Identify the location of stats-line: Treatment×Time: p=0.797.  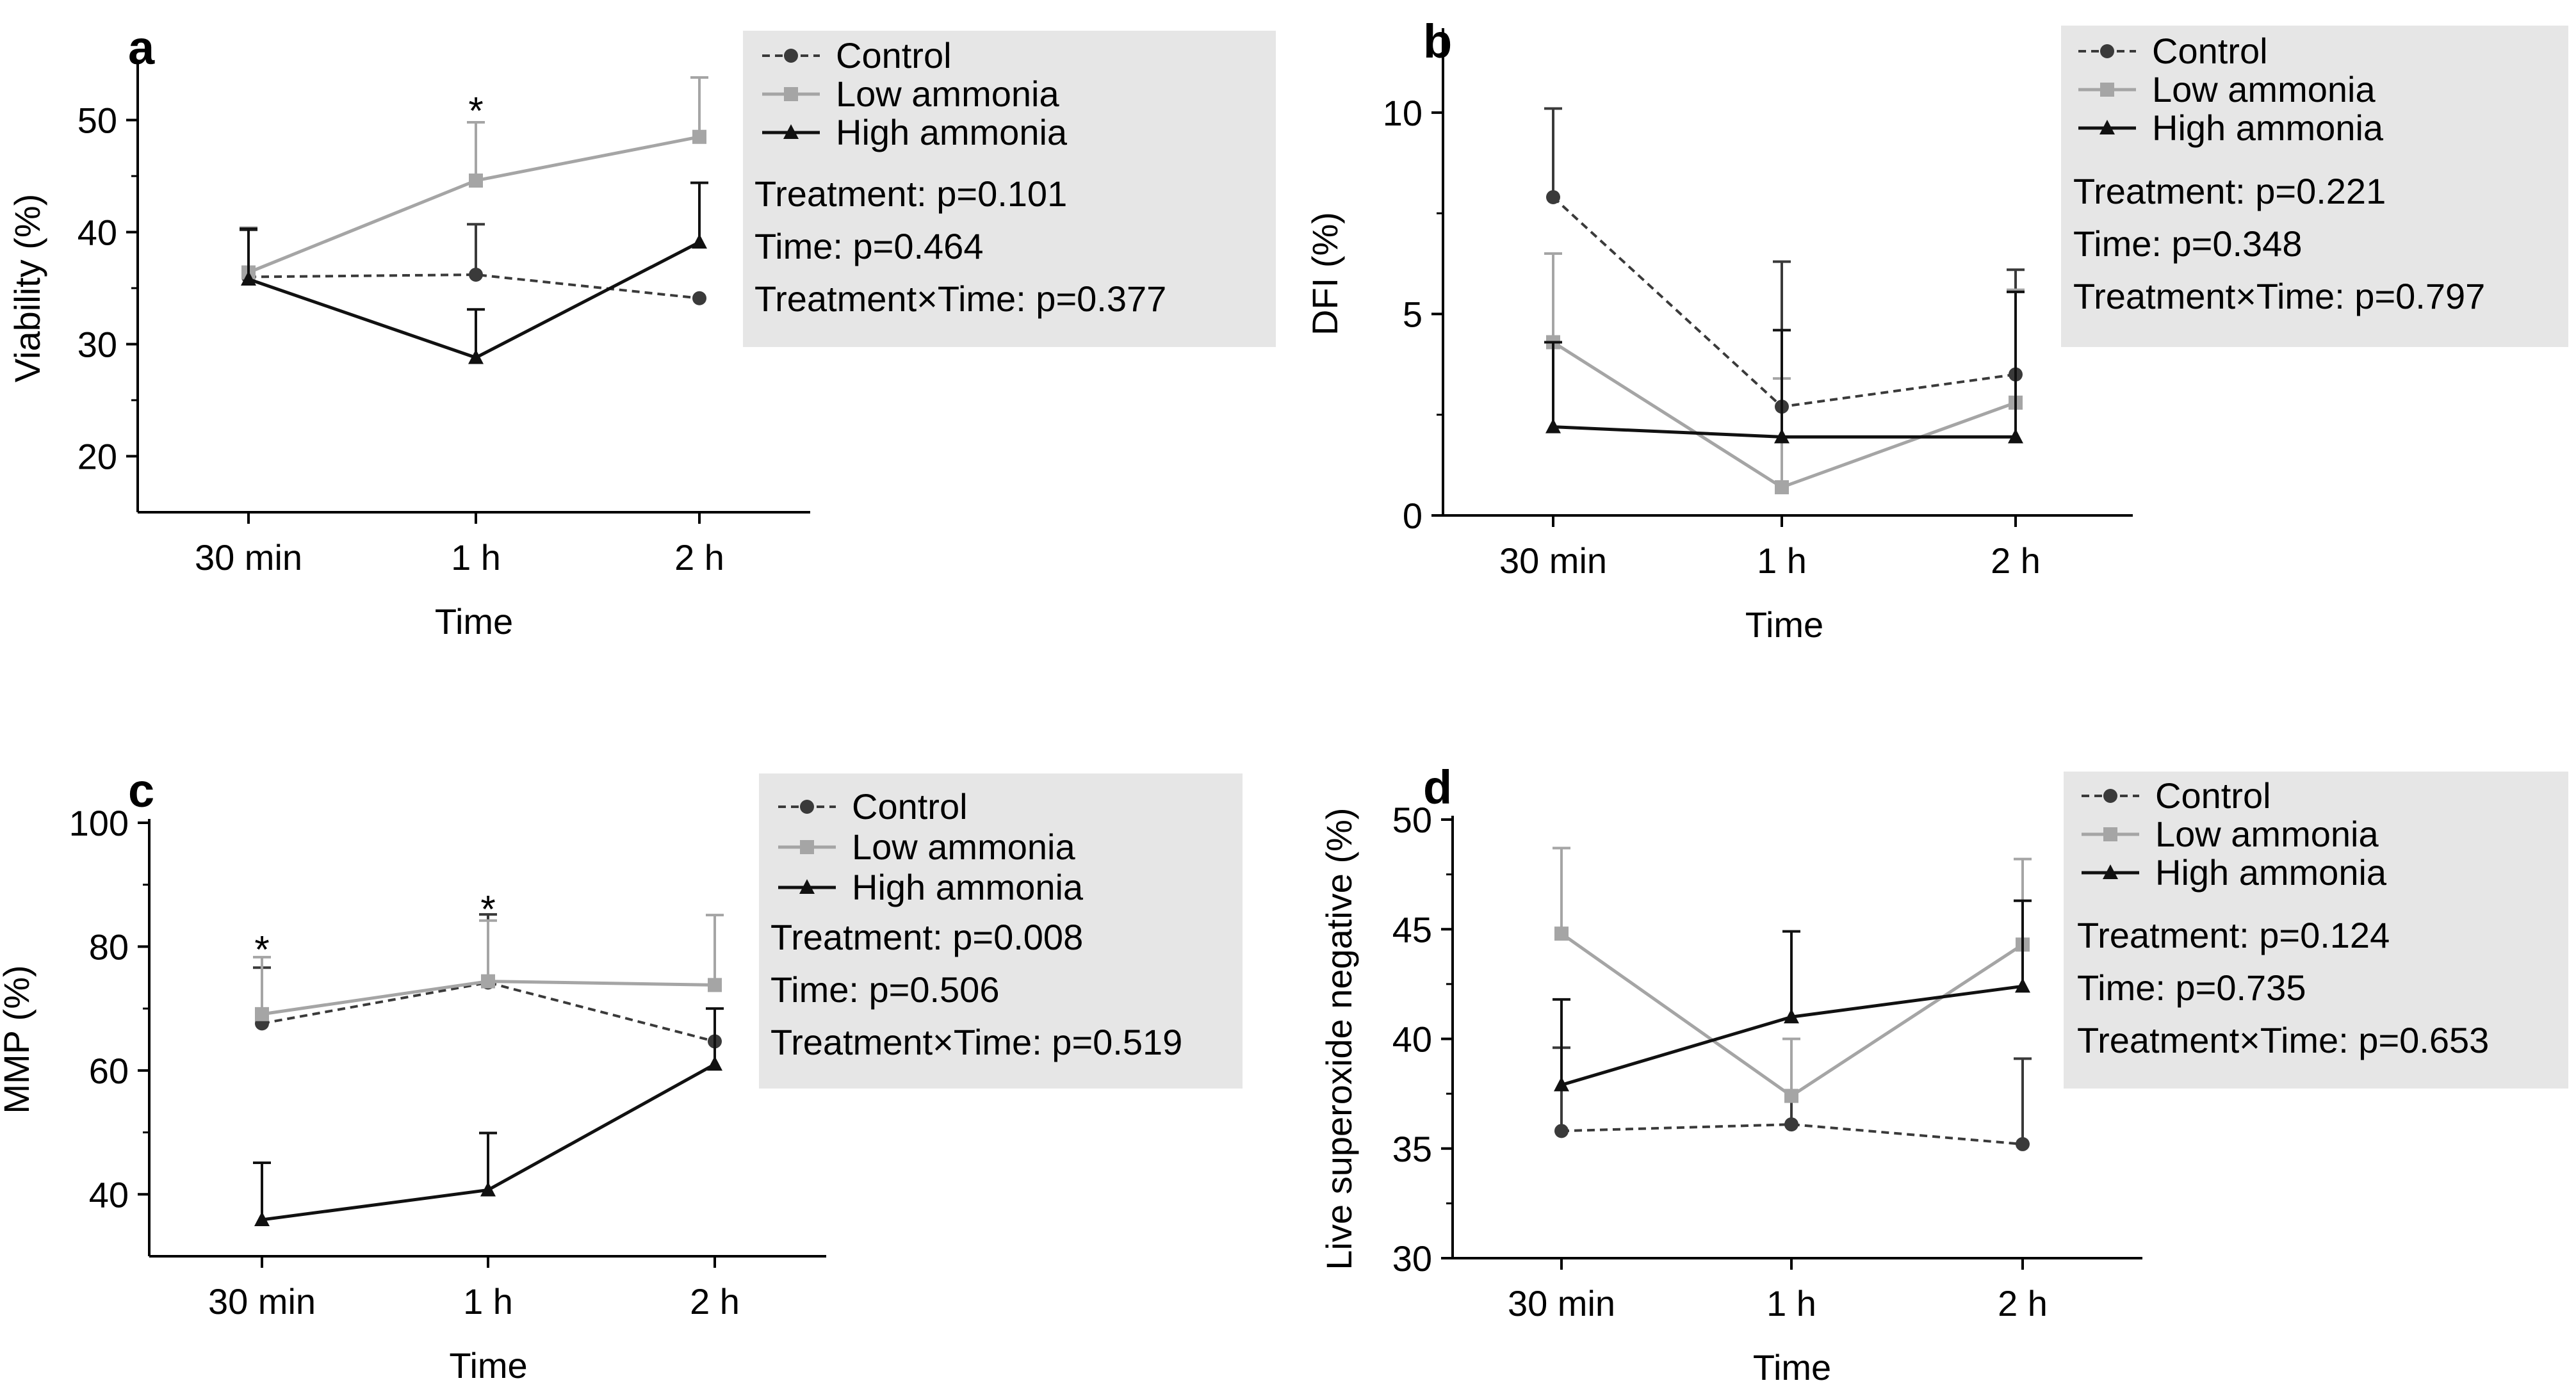
(2279, 296).